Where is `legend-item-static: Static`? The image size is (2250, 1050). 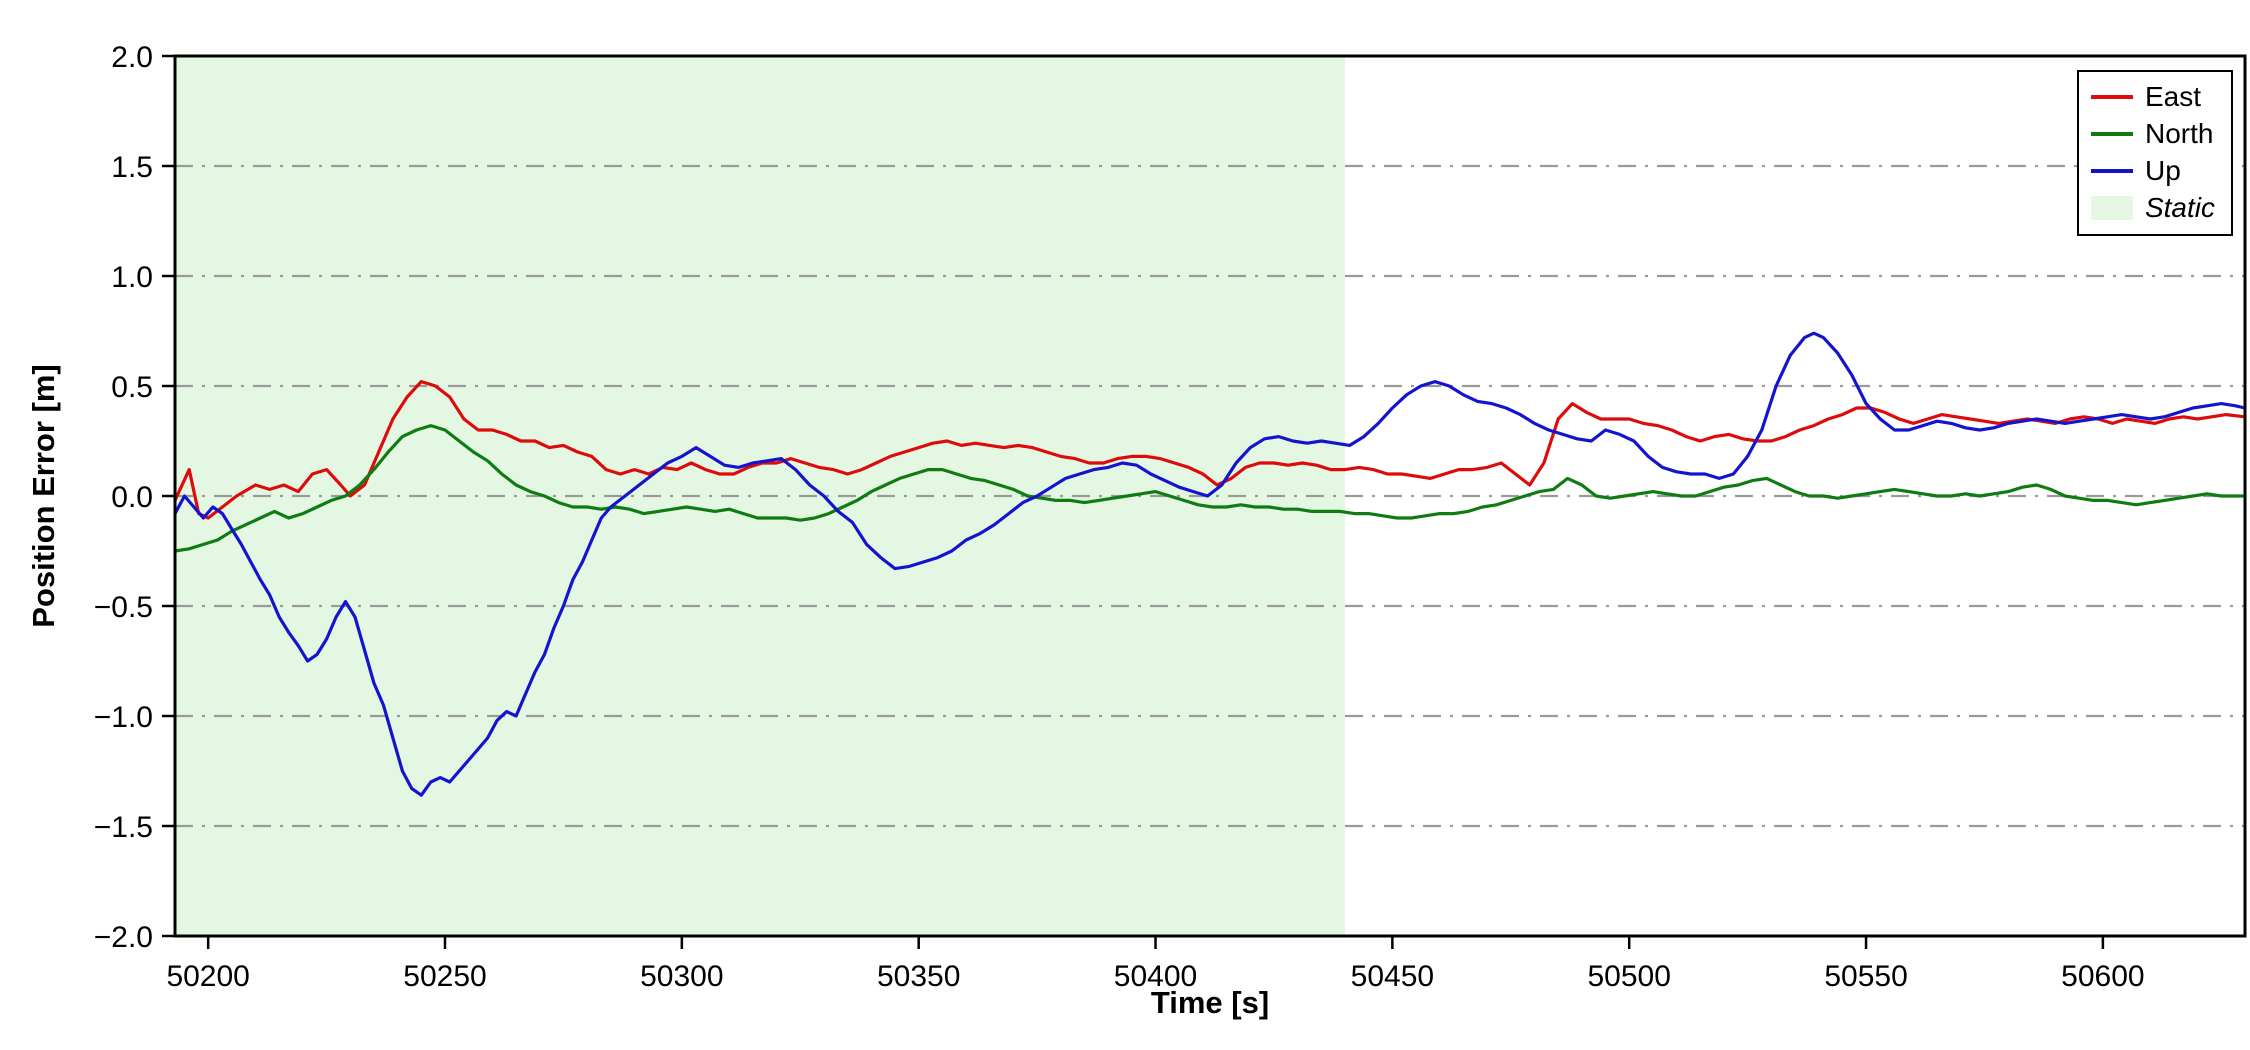 legend-item-static: Static is located at coordinates (2152, 207).